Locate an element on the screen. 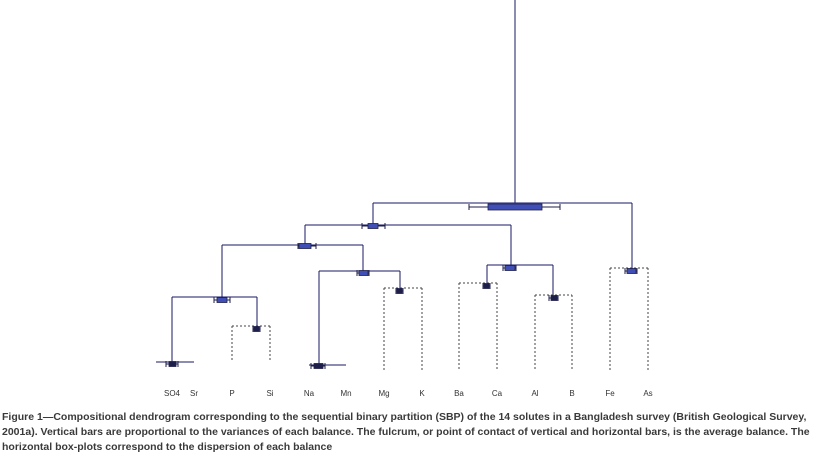 The width and height of the screenshot is (818, 471). leaf-label-mg: Mg is located at coordinates (383, 393).